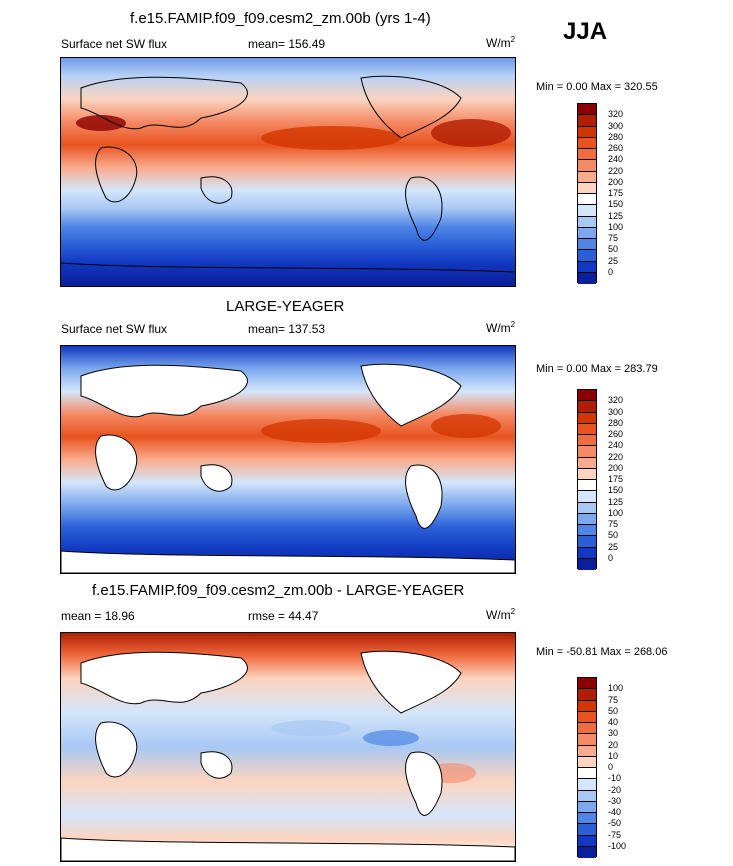 This screenshot has height=866, width=733. I want to click on season-label: JJA, so click(585, 31).